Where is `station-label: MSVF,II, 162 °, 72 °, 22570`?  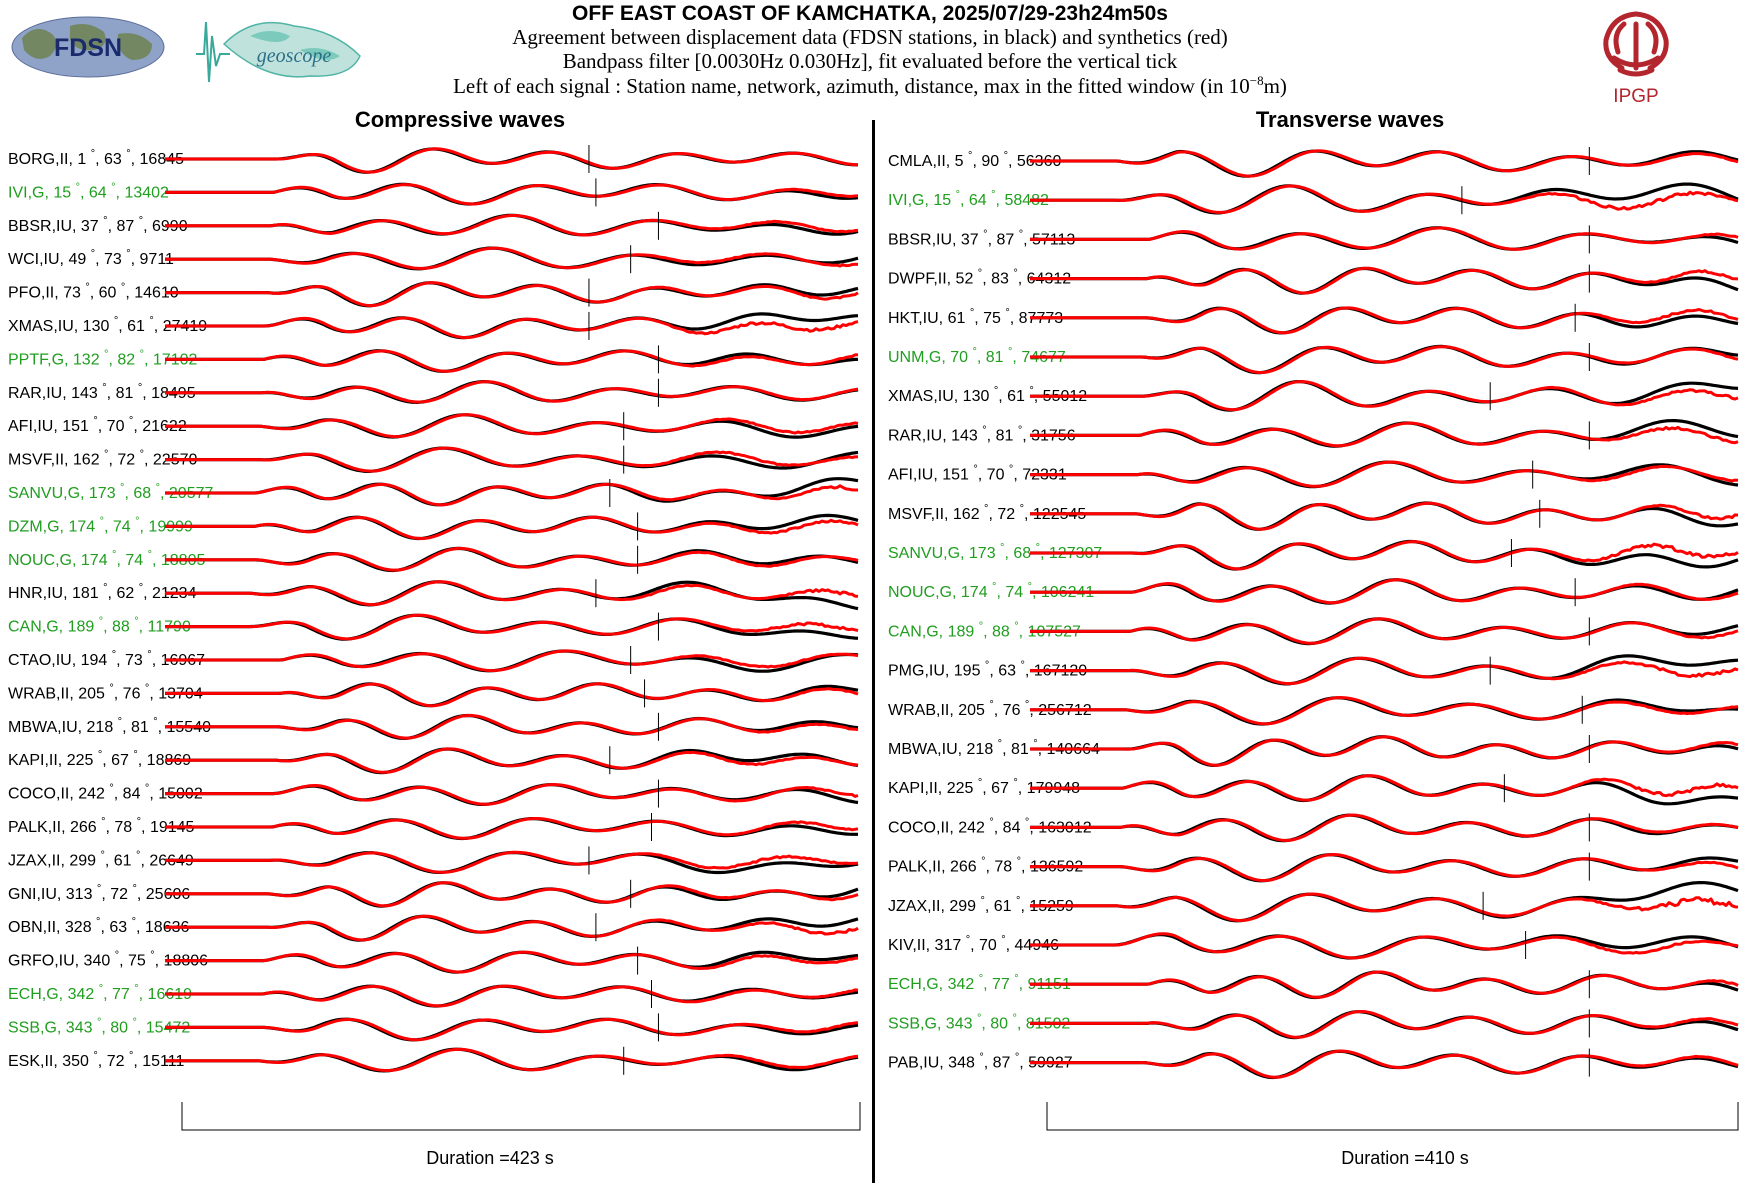 station-label: MSVF,II, 162 °, 72 °, 22570 is located at coordinates (102, 459).